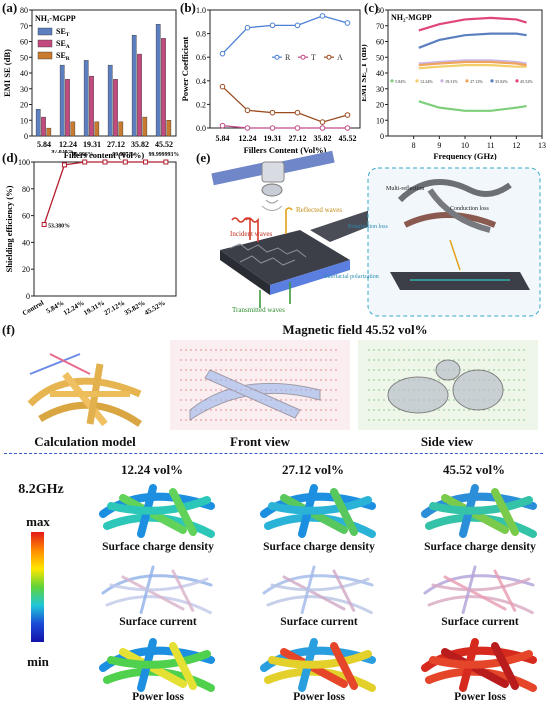 The height and width of the screenshot is (710, 547). Describe the element at coordinates (319, 697) in the screenshot. I see `row-label-power-27: Power loss` at that location.